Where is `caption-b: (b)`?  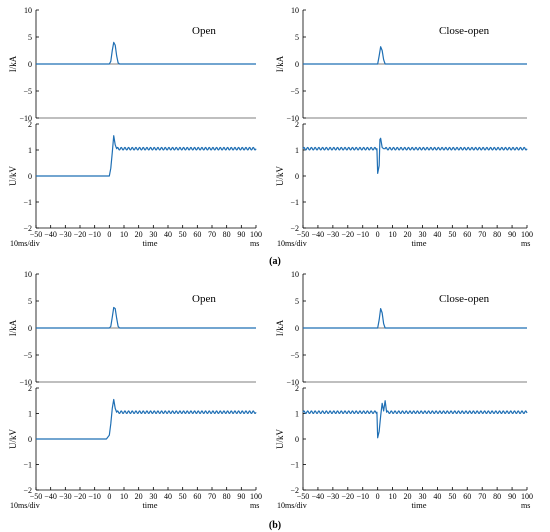 caption-b: (b) is located at coordinates (275, 525).